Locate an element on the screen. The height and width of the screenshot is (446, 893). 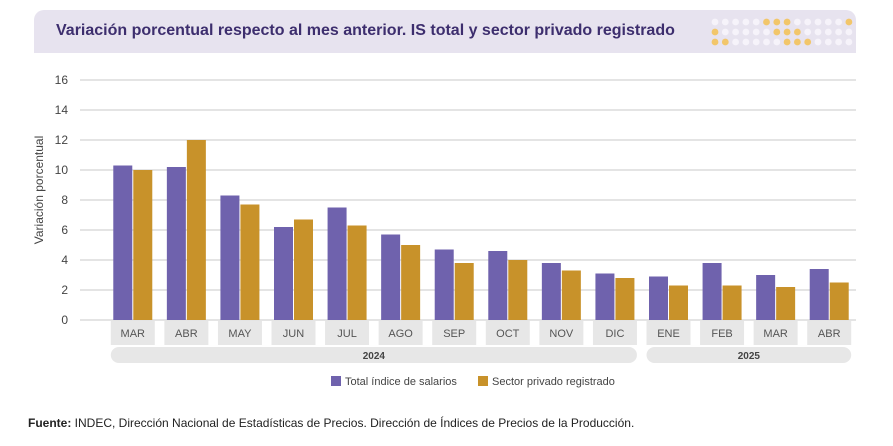
source-label: Fuente: is located at coordinates (50, 423).